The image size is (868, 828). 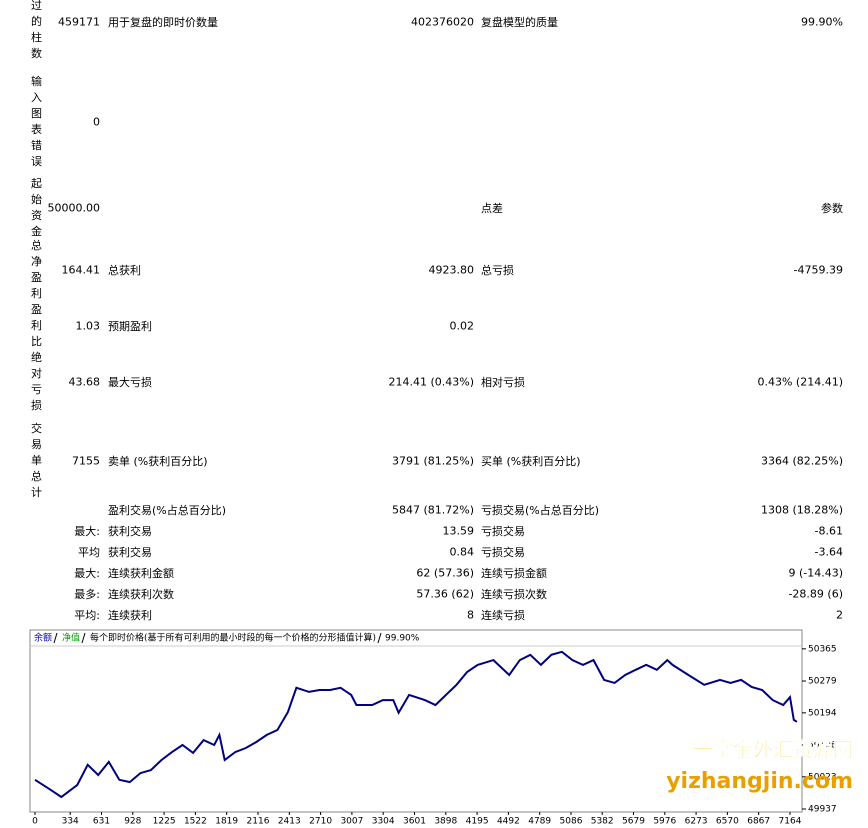 I want to click on cell-value: 1308 (18.28%), so click(x=801, y=510).